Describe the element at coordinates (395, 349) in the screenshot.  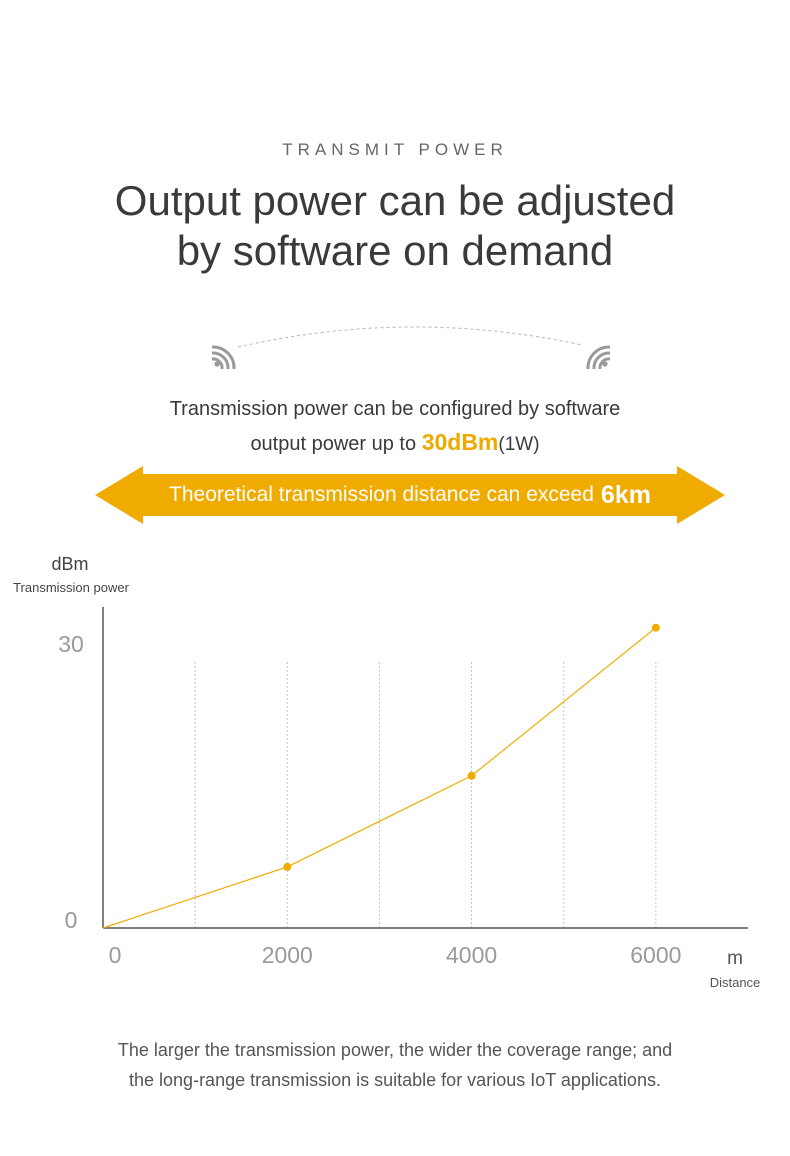
I see `signal-link-illustration` at that location.